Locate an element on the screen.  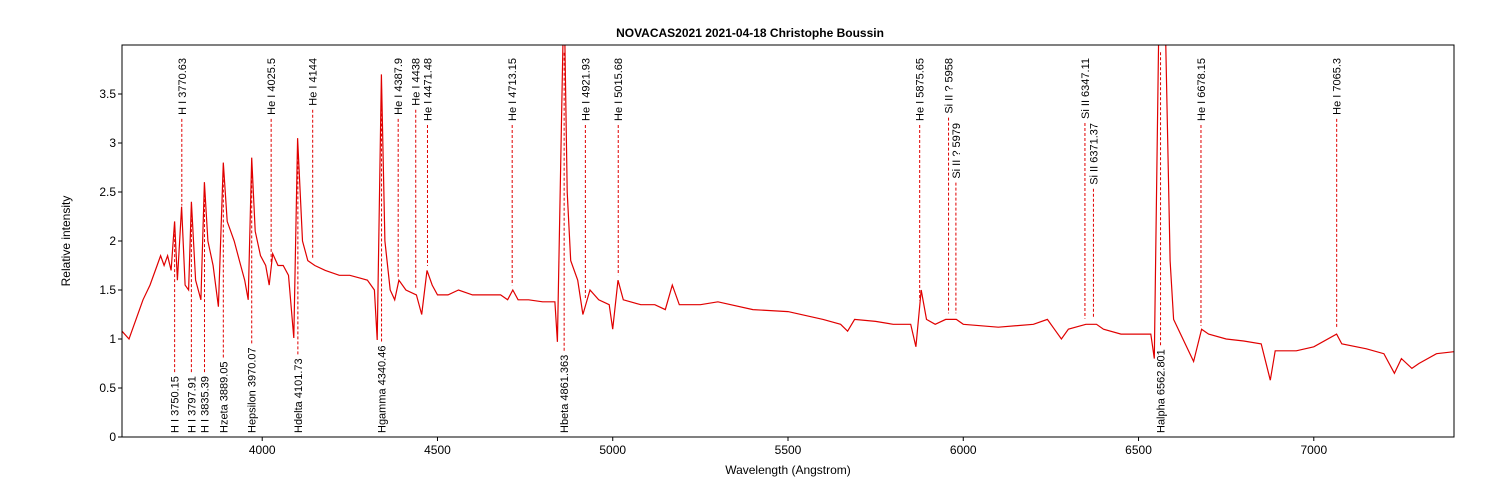
annotation-label: H I 3750.15 is located at coordinates (176, 404).